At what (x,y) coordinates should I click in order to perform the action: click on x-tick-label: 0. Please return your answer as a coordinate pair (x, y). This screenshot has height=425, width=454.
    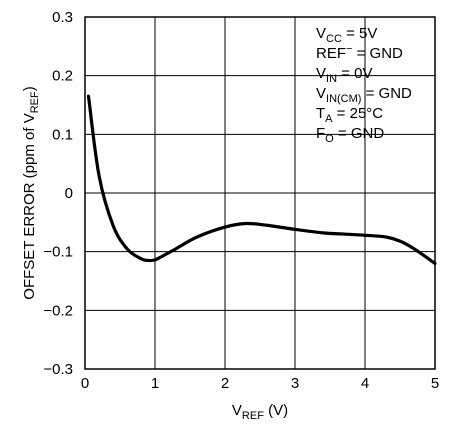
    Looking at the image, I should click on (85, 383).